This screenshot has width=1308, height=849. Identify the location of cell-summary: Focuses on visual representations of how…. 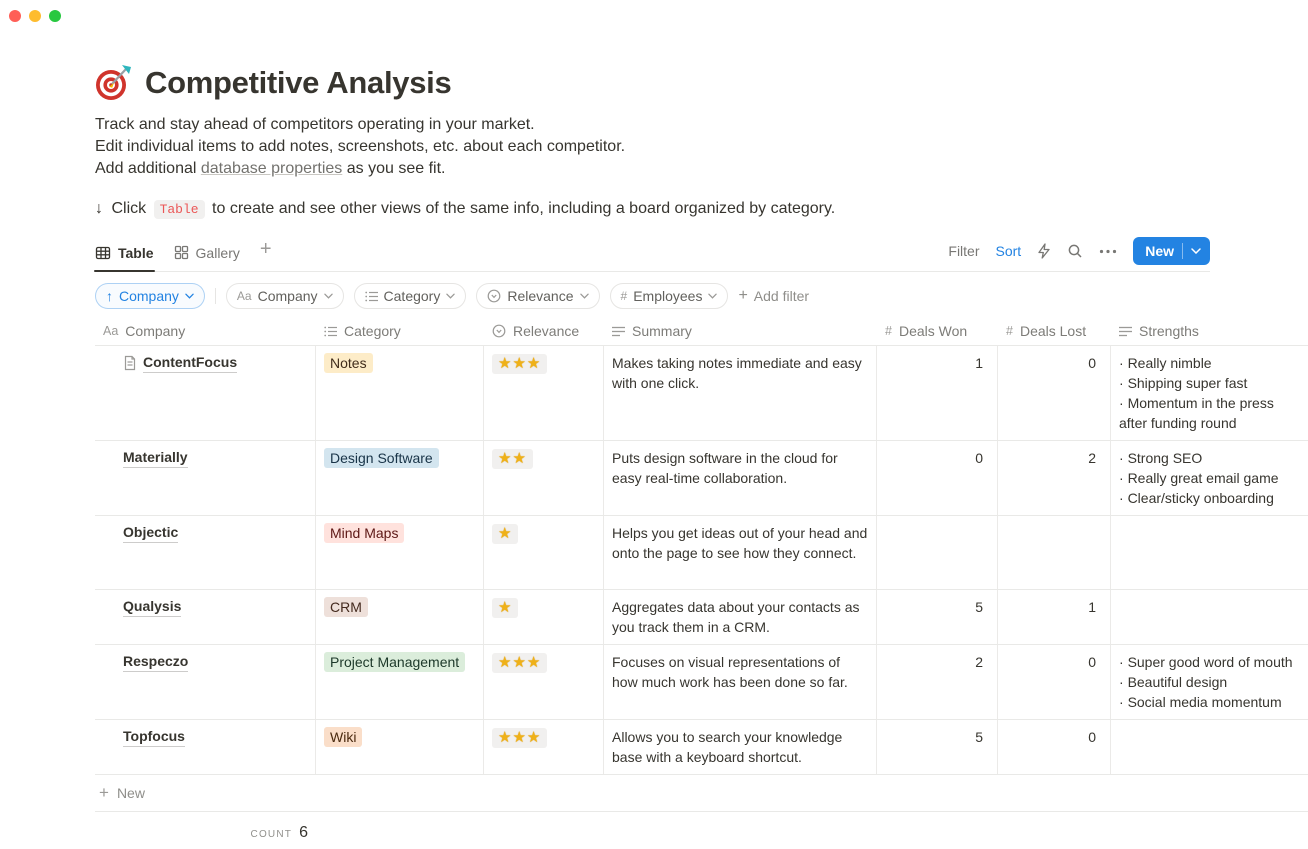
(740, 682).